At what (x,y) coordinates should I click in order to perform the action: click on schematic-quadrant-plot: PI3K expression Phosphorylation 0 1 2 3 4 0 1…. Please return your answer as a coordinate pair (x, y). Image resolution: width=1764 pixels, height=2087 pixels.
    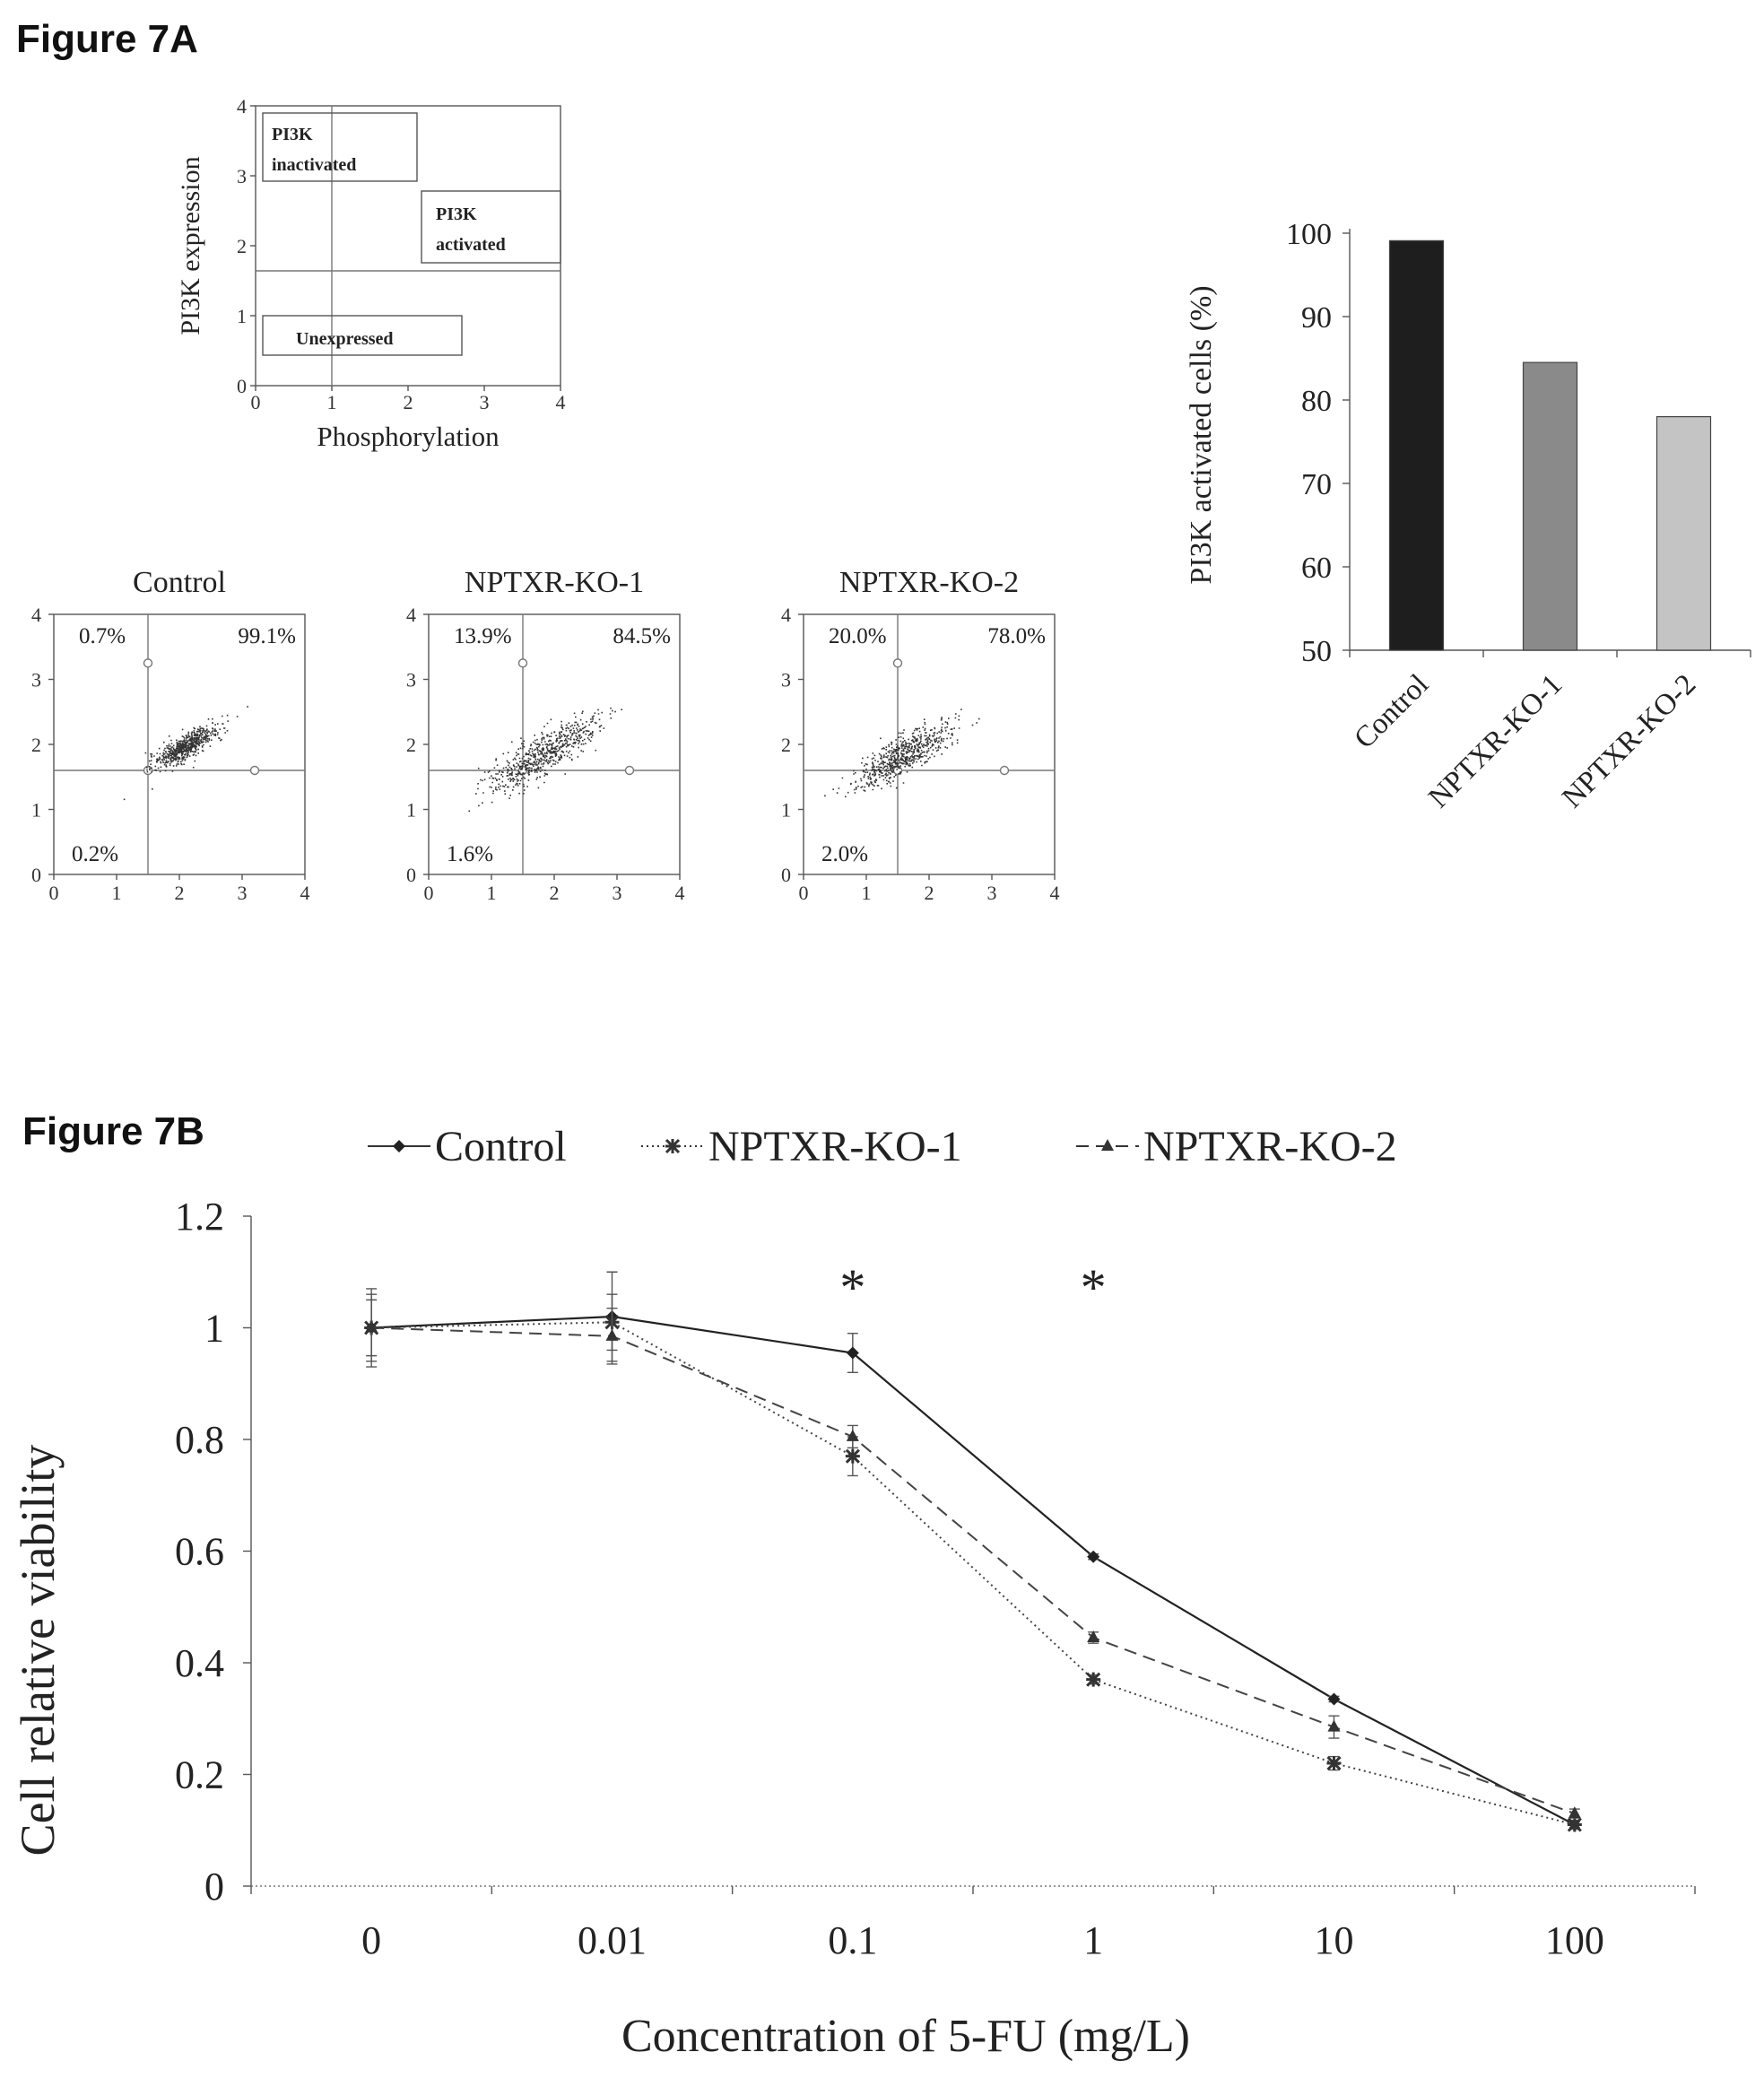
    Looking at the image, I should click on (371, 273).